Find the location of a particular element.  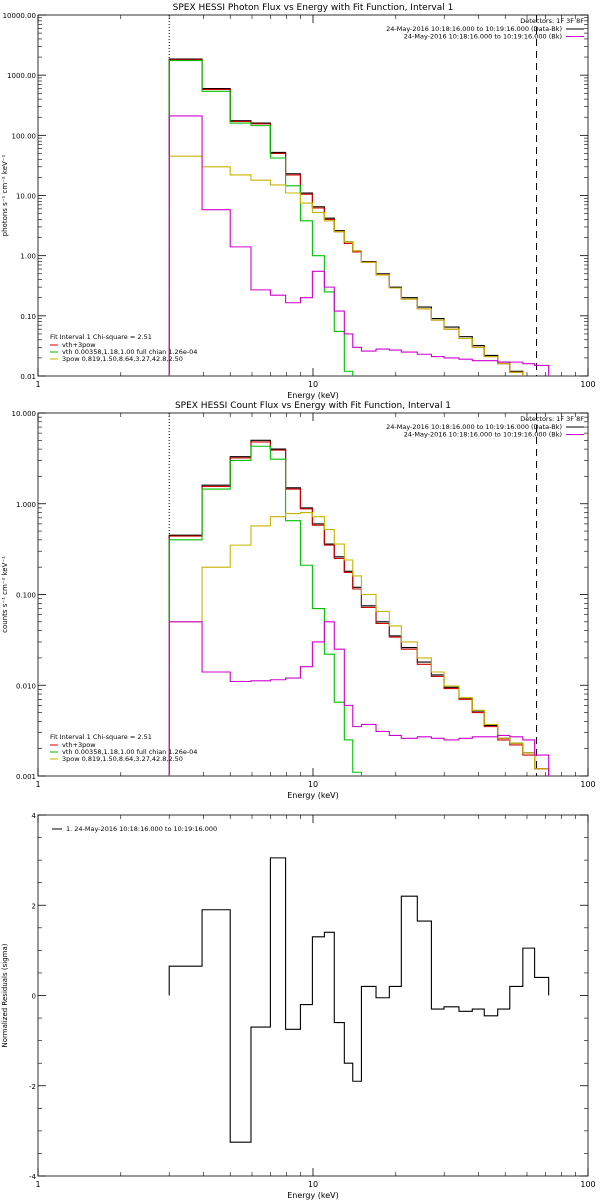

y-tick-label: 10.000 is located at coordinates (24, 414).